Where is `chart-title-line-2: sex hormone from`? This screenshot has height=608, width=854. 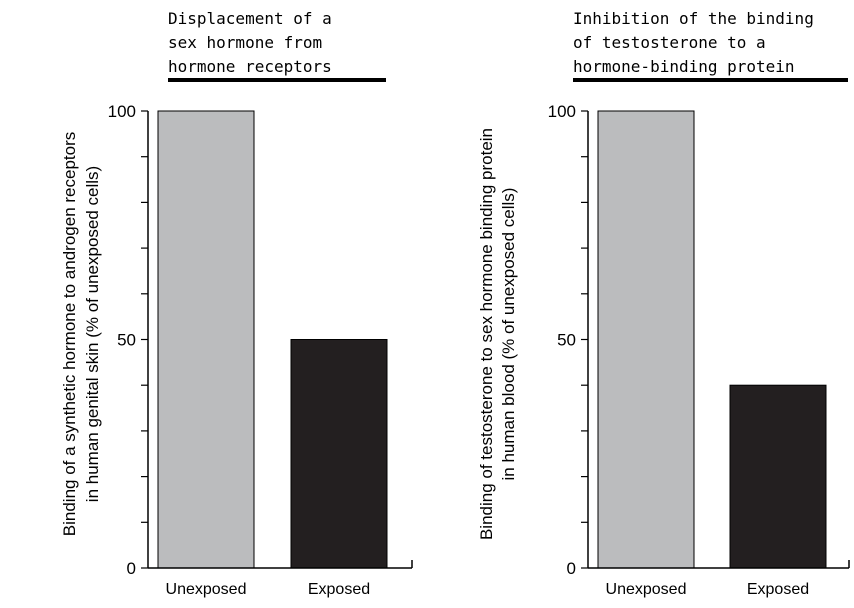
chart-title-line-2: sex hormone from is located at coordinates (245, 42).